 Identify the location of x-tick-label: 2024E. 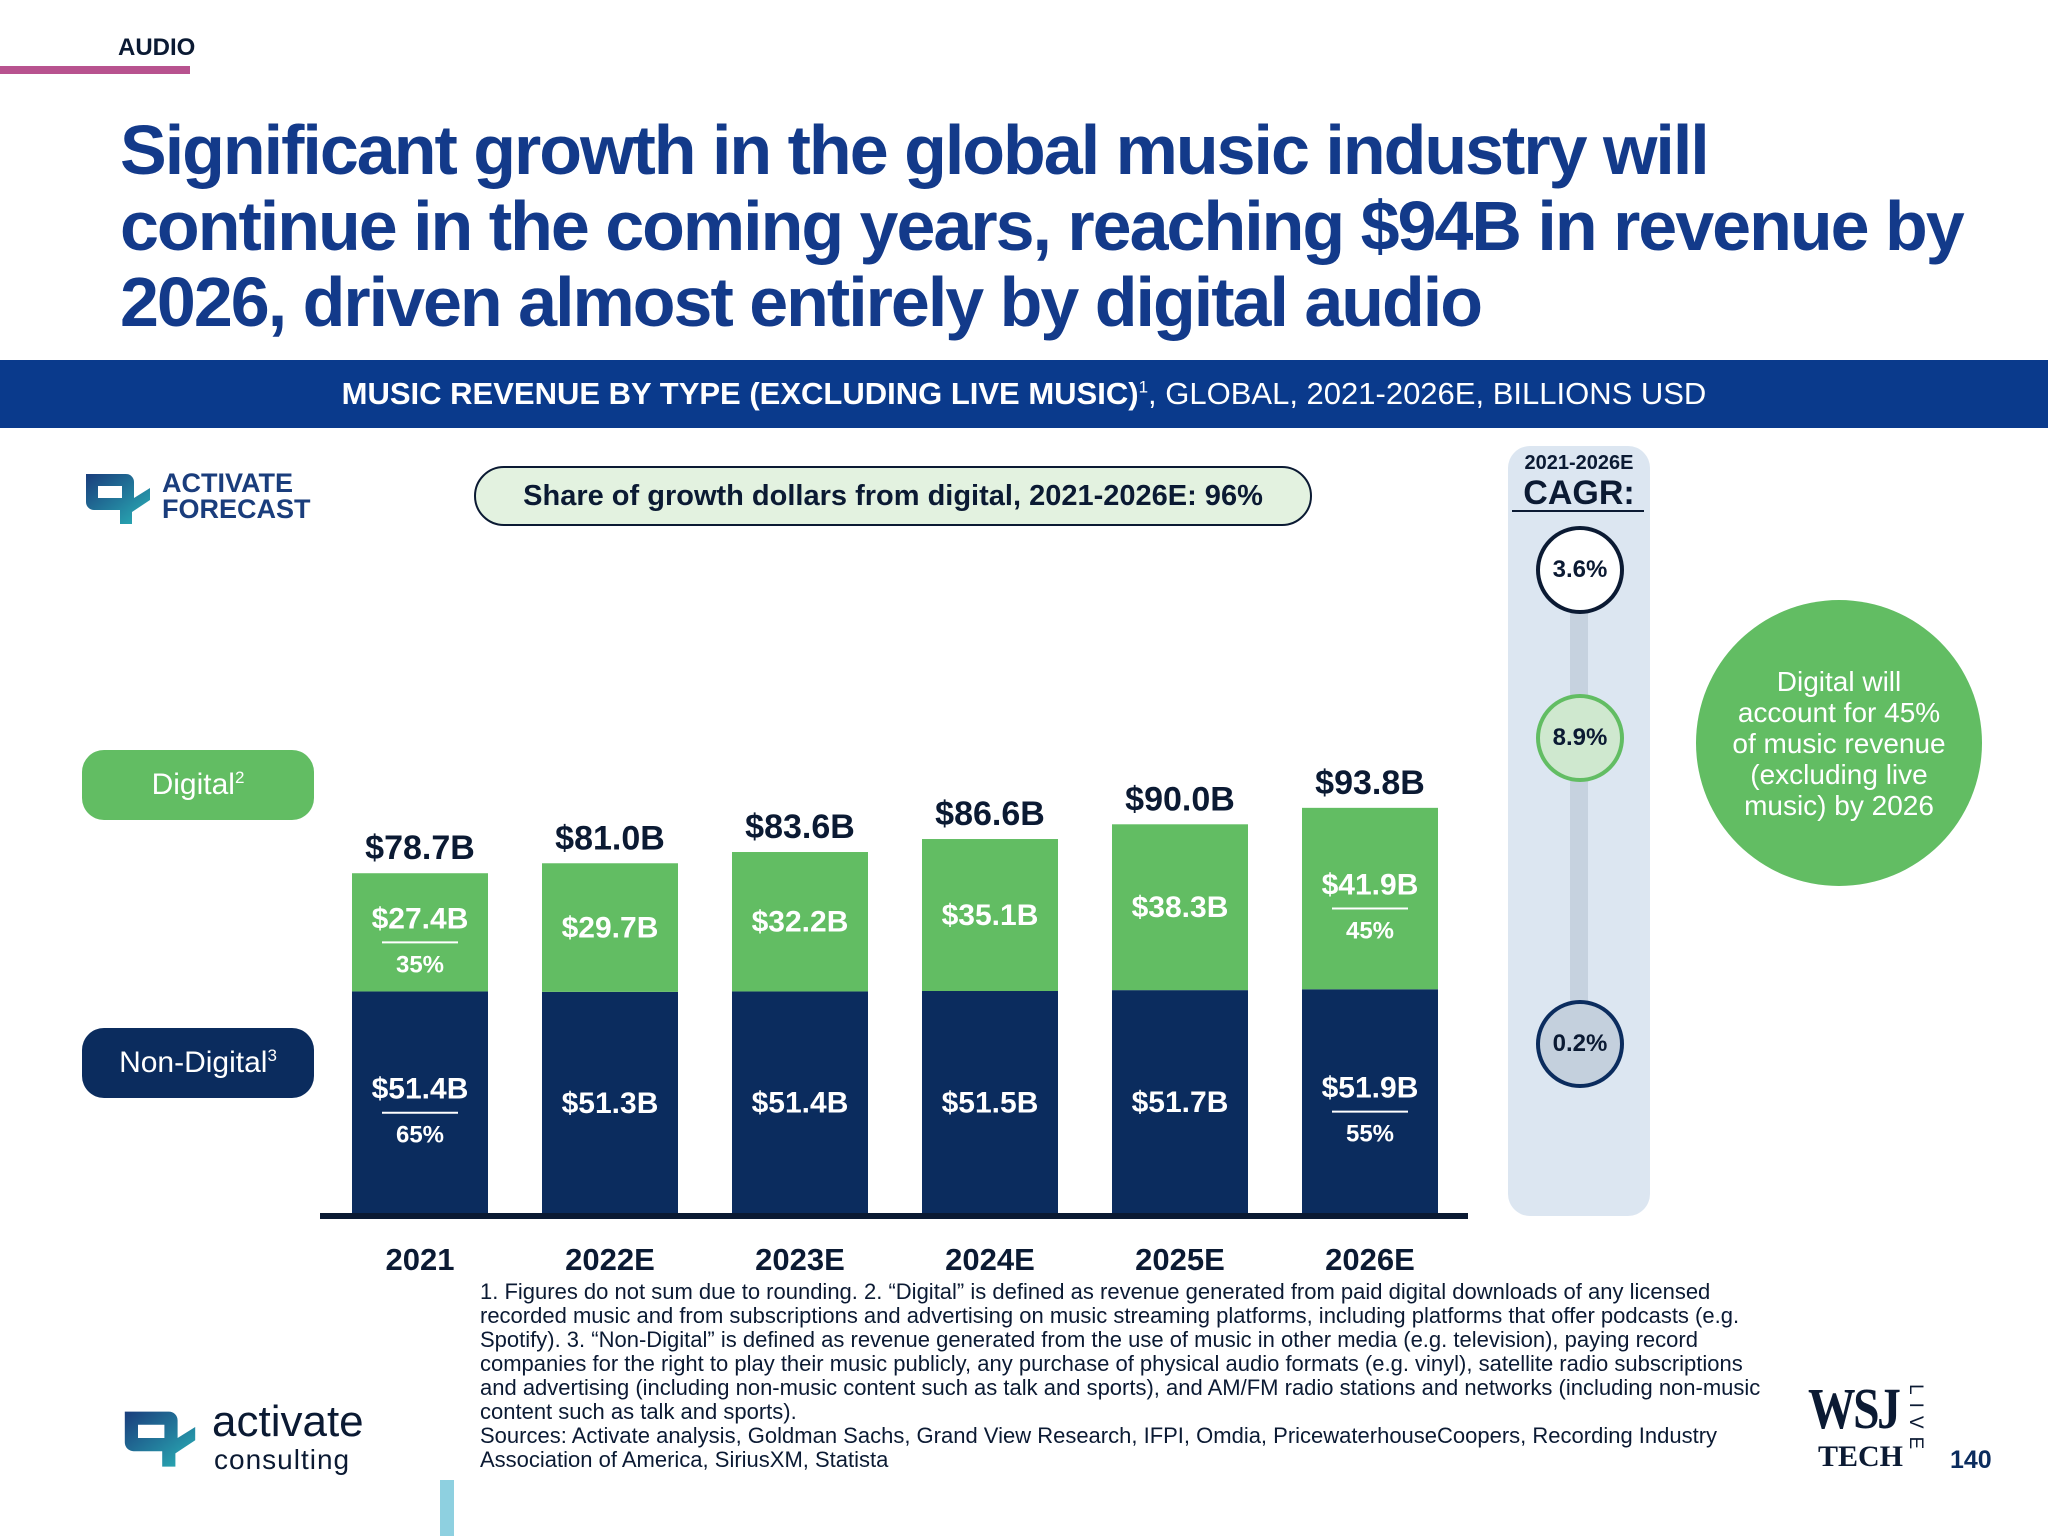
(990, 1259).